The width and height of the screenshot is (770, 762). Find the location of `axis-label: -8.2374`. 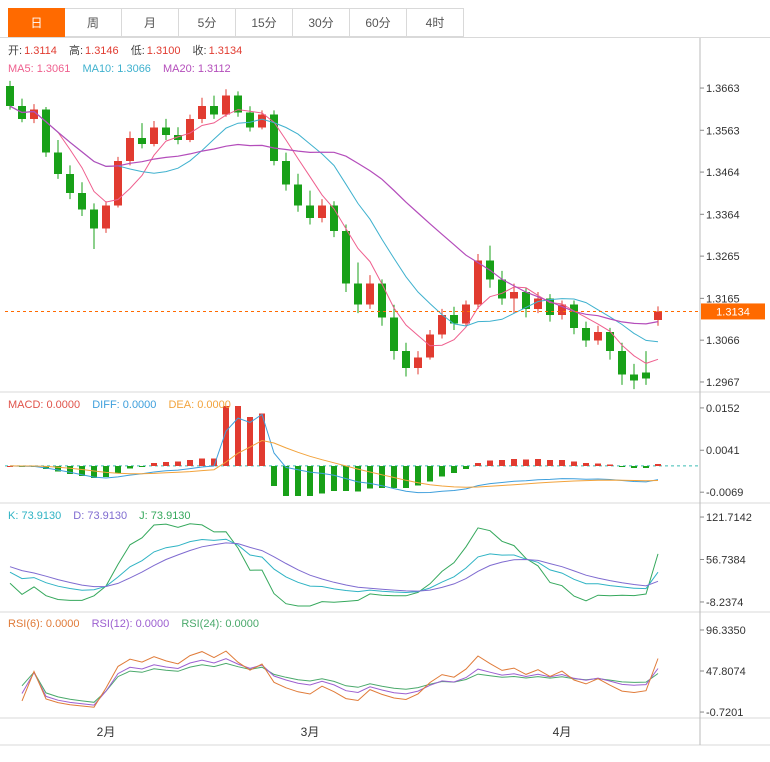

axis-label: -8.2374 is located at coordinates (724, 603).